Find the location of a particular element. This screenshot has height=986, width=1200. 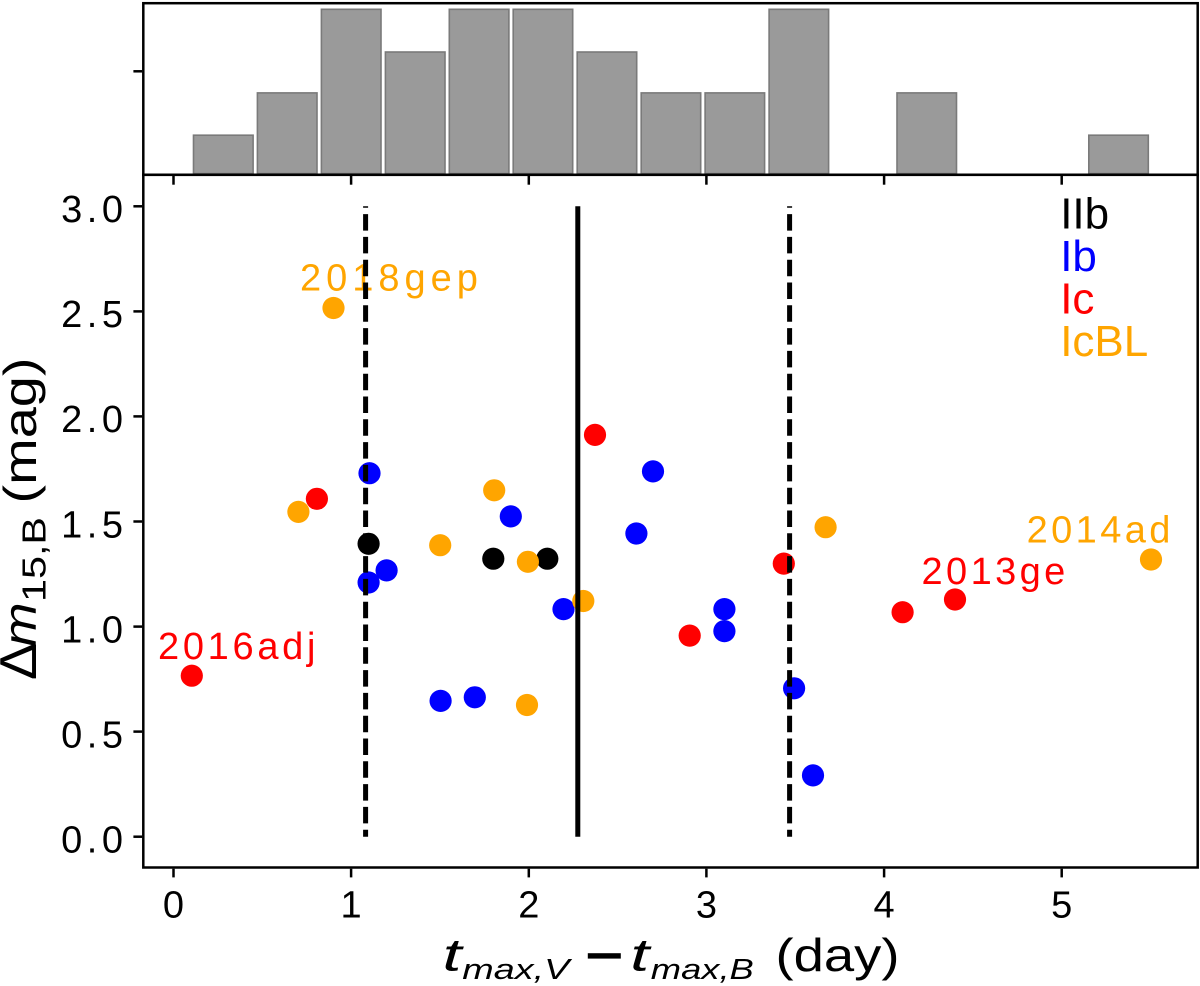

svg-text: 1 is located at coordinates (351, 906).